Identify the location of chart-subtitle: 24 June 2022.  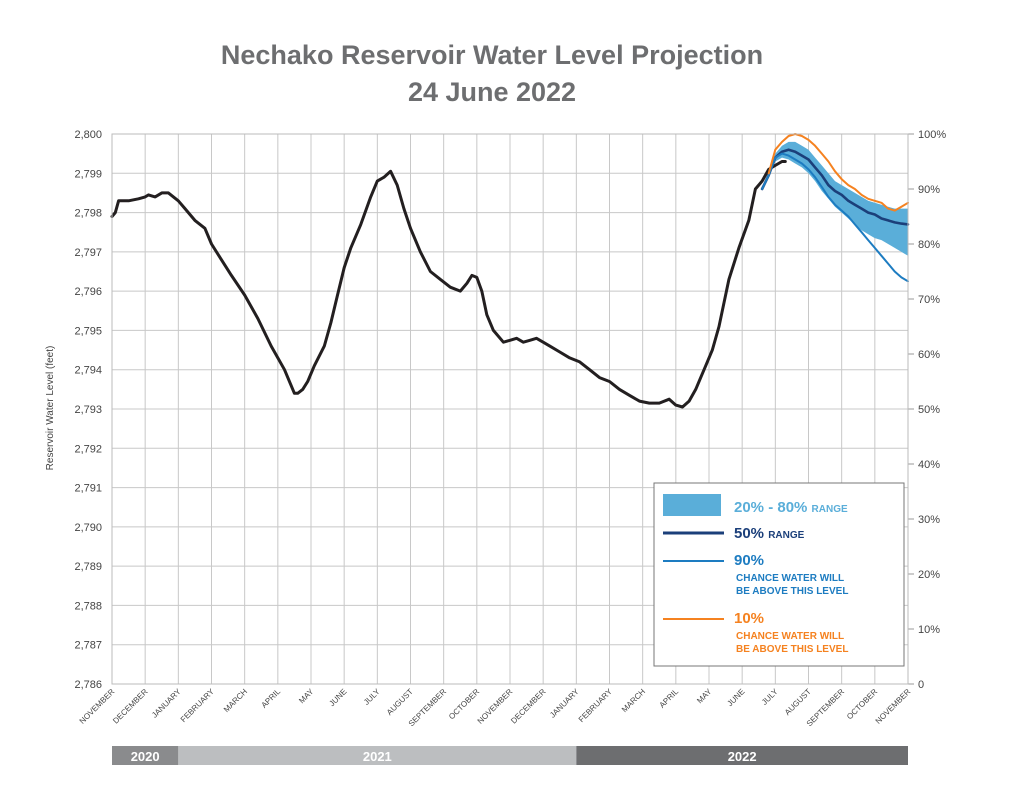
(492, 92).